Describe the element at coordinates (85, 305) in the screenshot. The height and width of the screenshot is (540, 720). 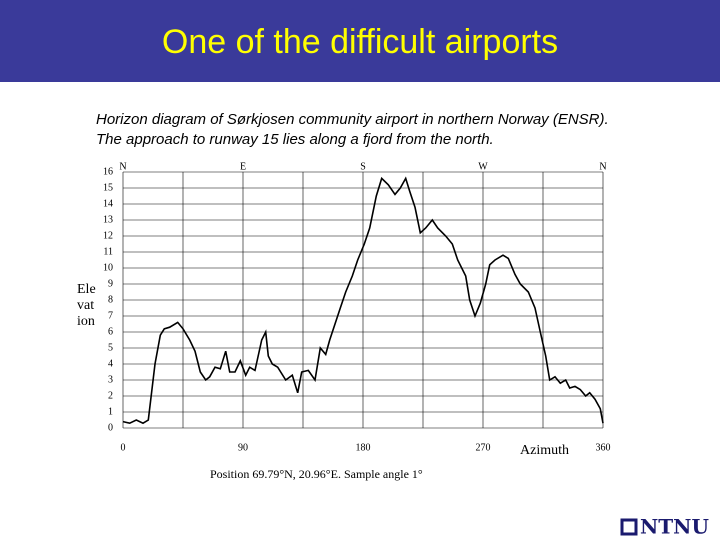
I see `y-axis-label: vat` at that location.